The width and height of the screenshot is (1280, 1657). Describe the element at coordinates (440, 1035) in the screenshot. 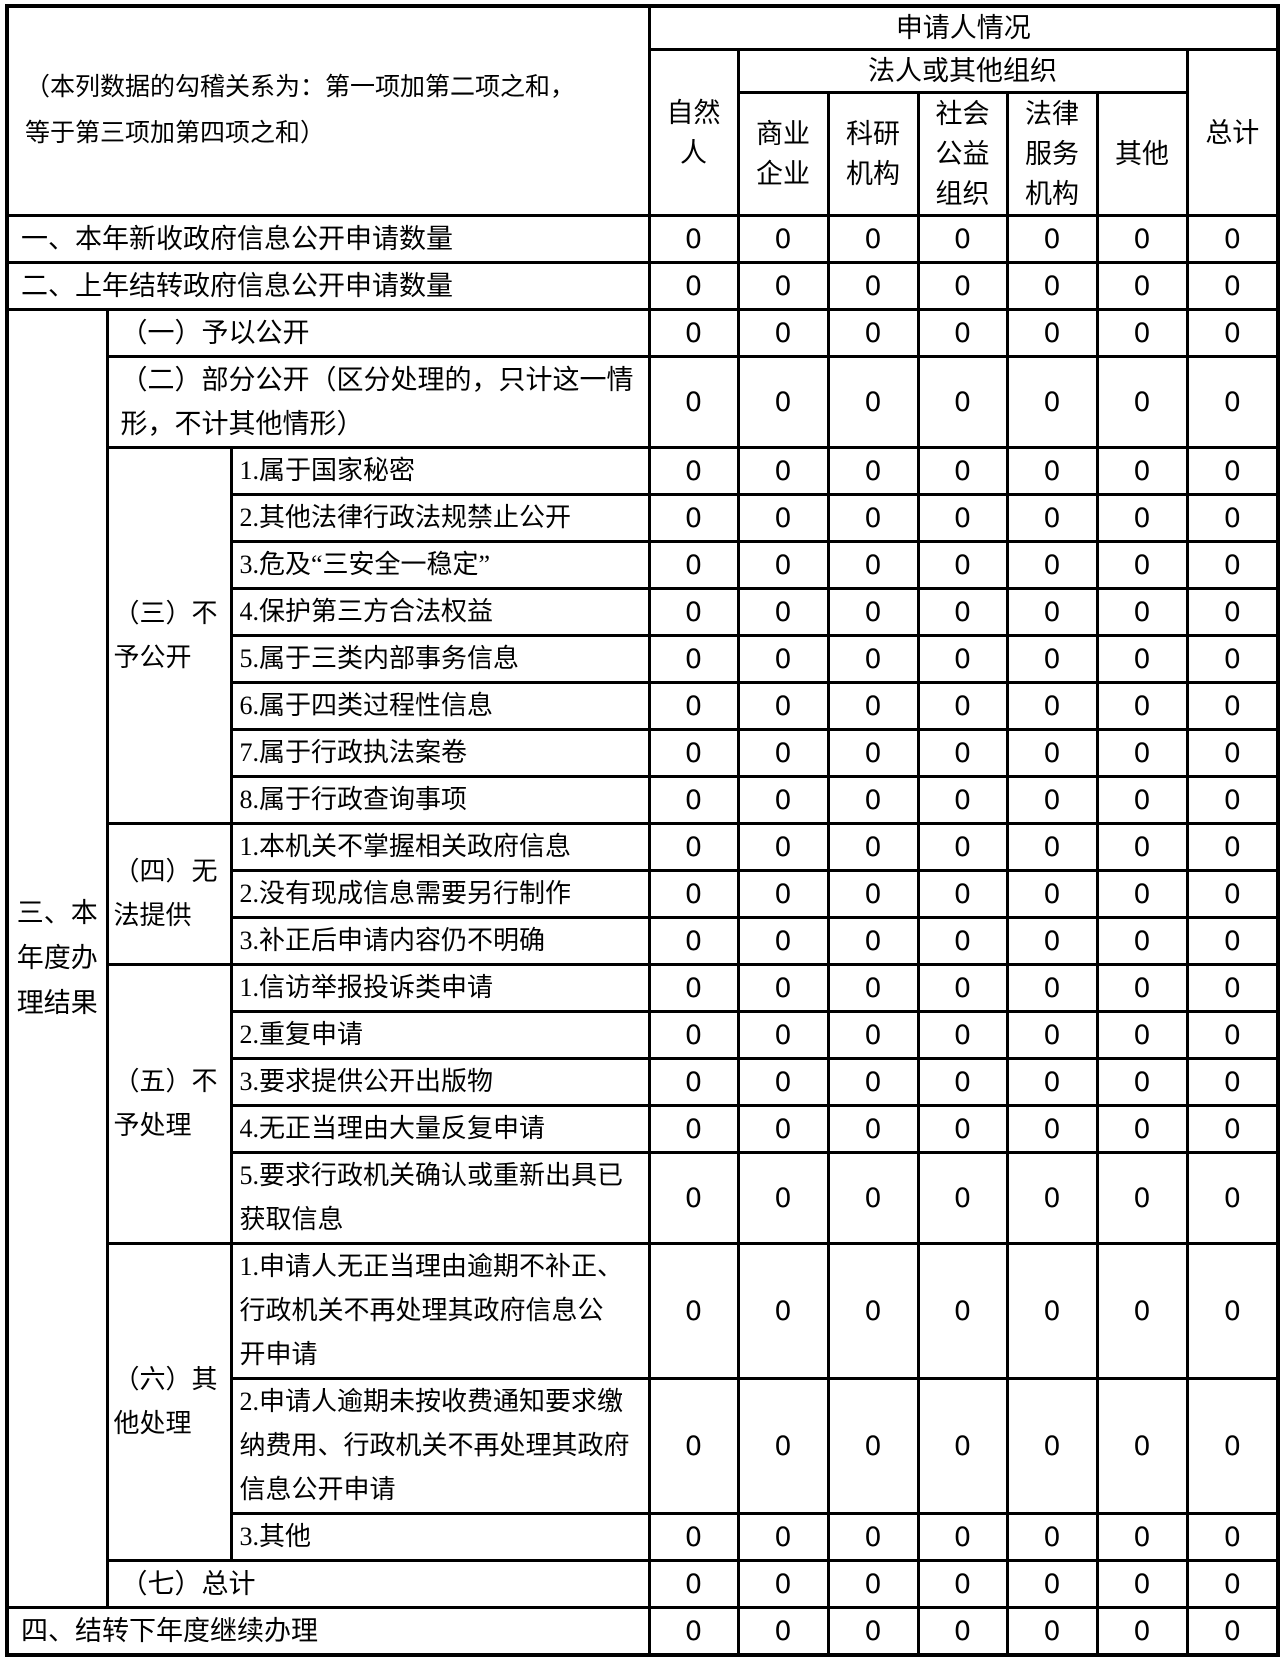

I see `row-label: 2.重复申请` at that location.